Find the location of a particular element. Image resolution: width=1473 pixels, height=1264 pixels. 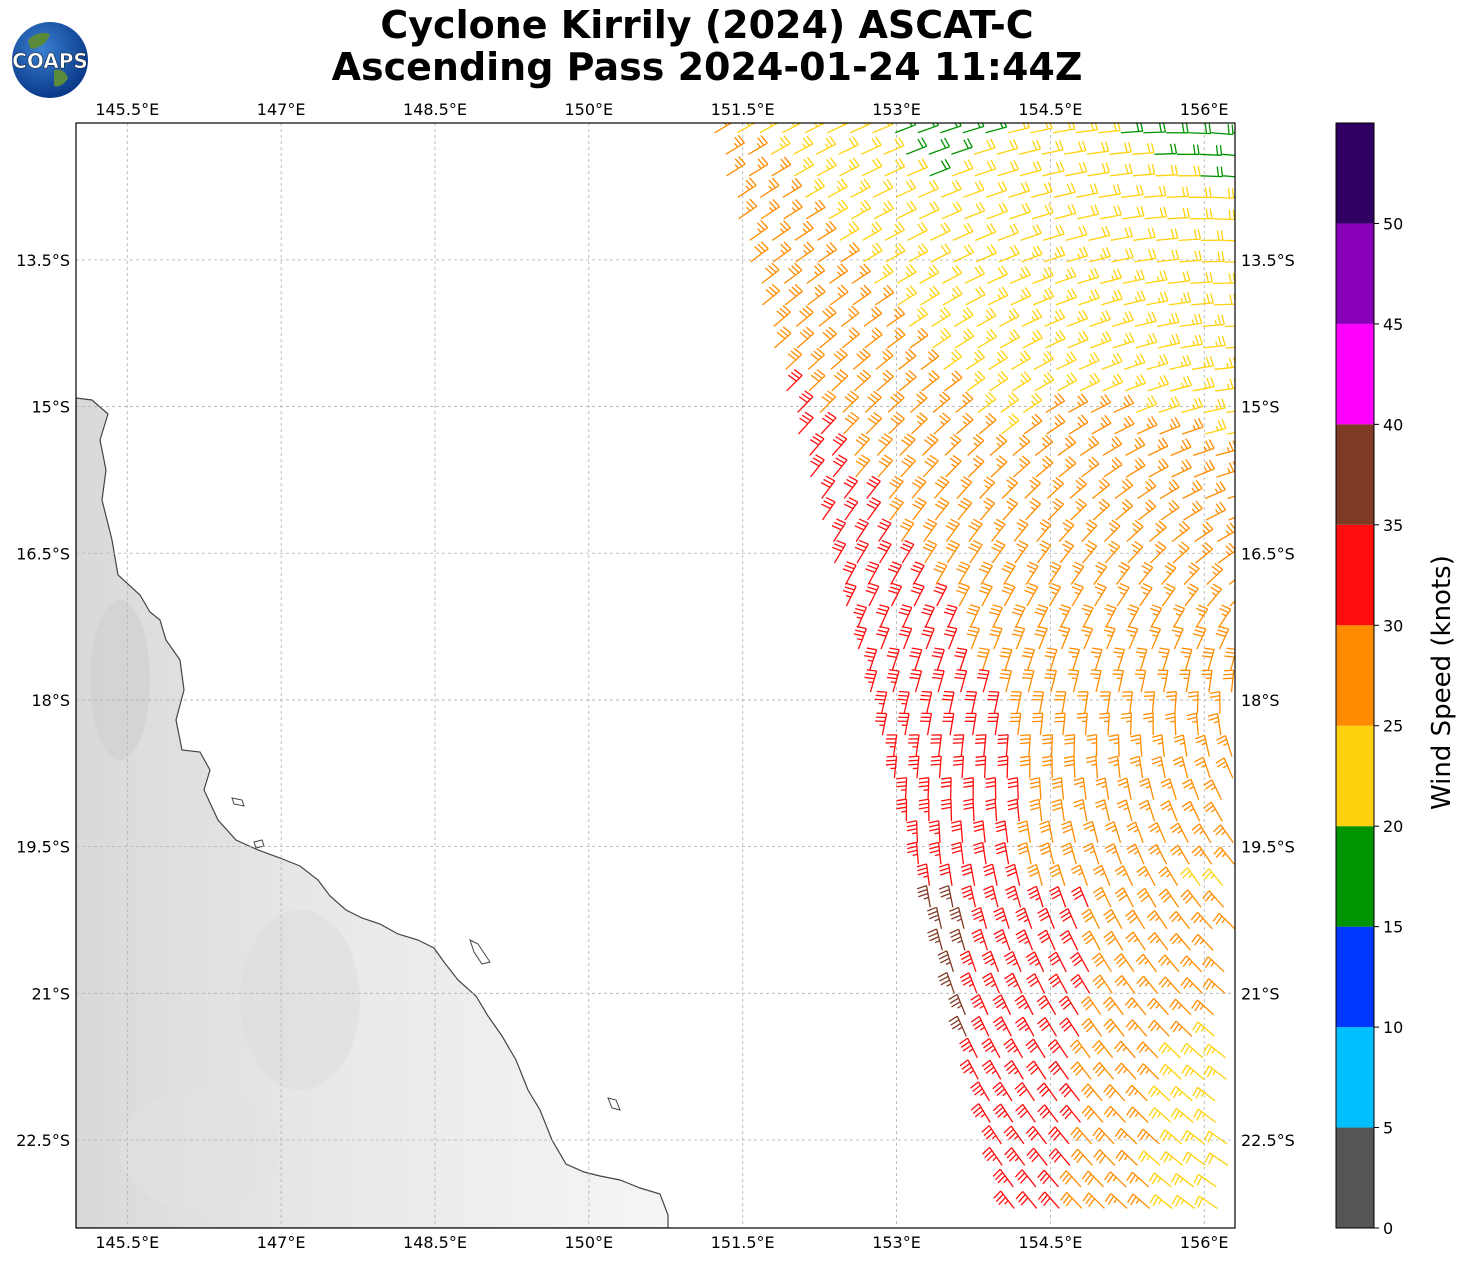

logo-text: COAPS is located at coordinates (50, 61).